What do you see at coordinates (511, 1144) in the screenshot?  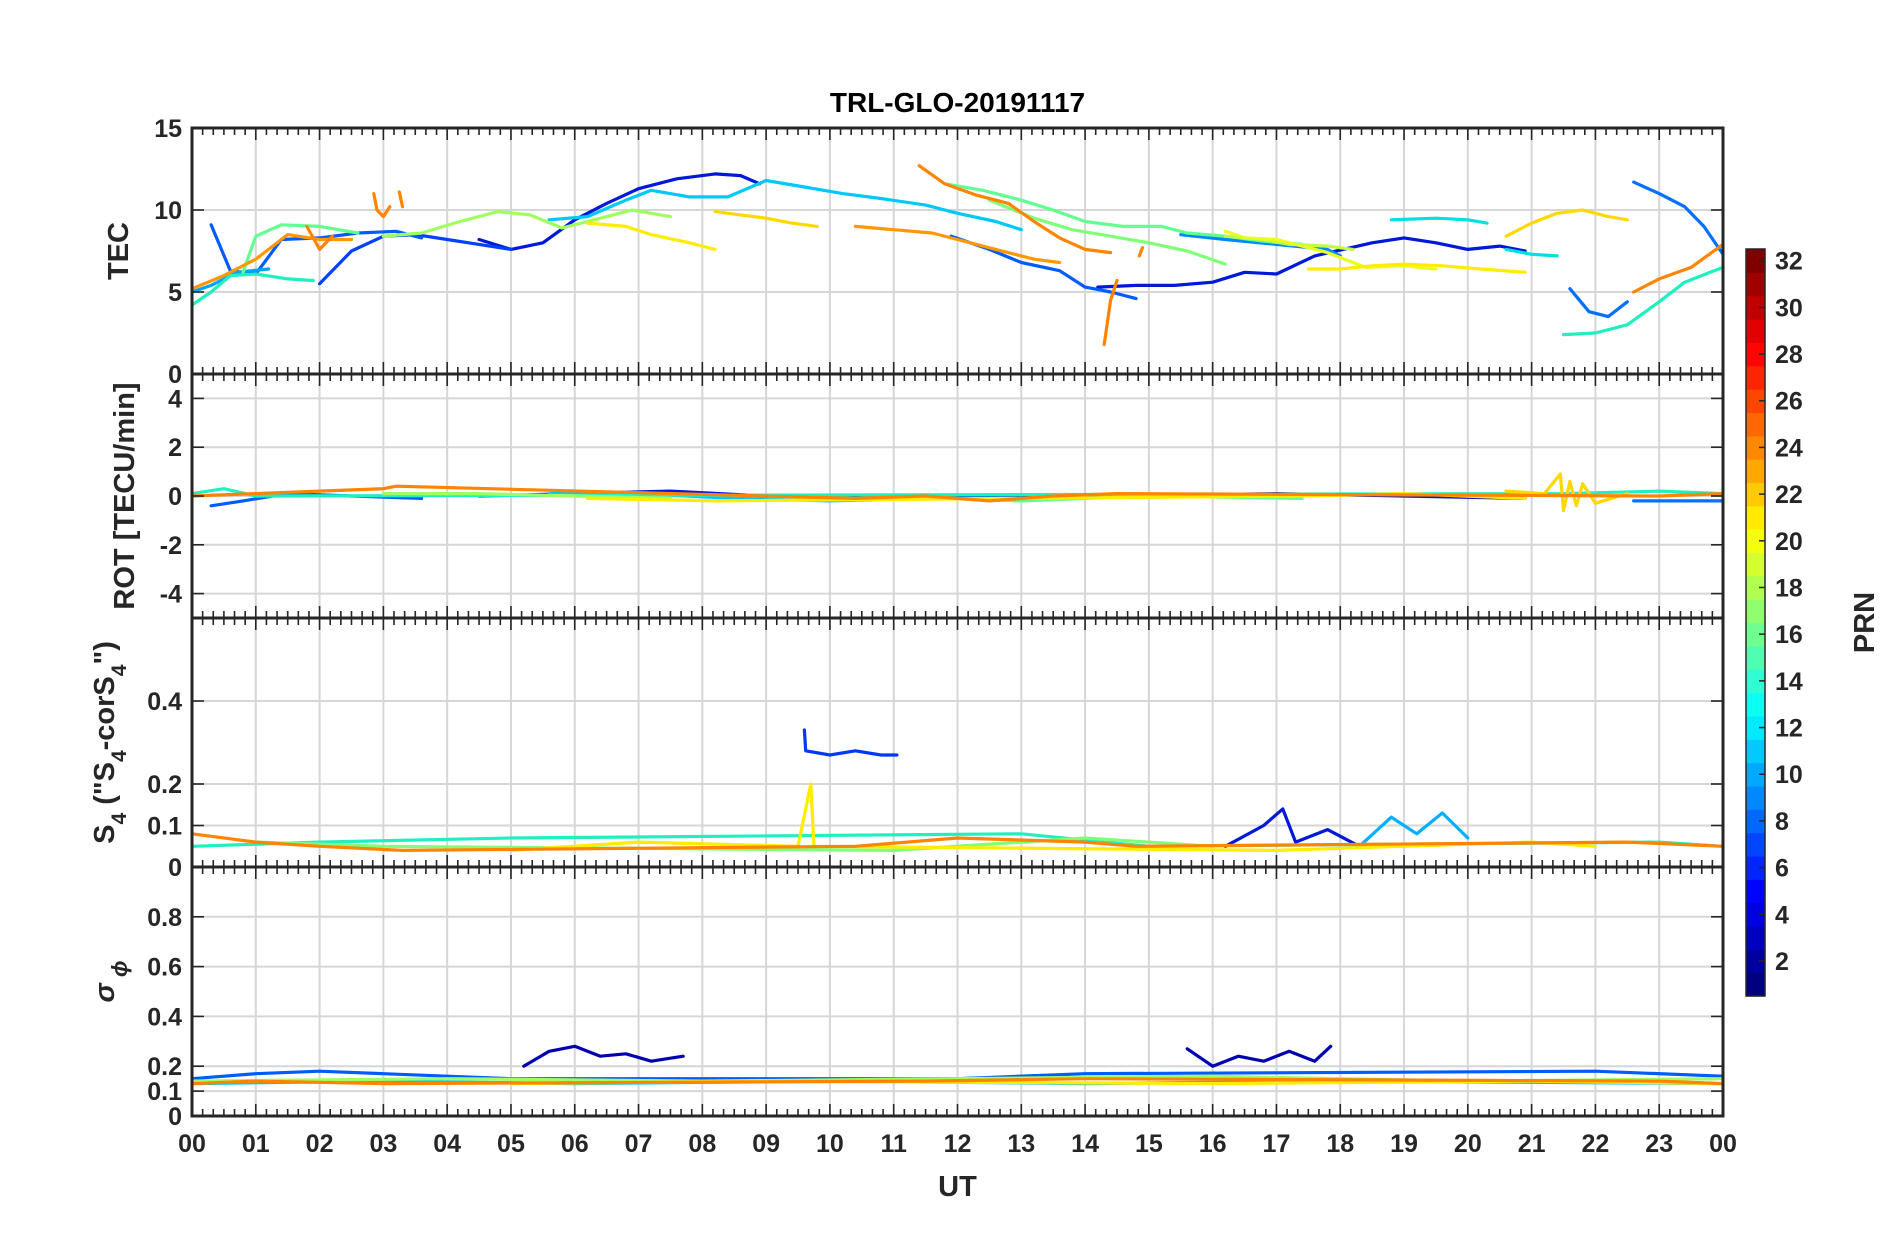 I see `x-tick-label: 05` at bounding box center [511, 1144].